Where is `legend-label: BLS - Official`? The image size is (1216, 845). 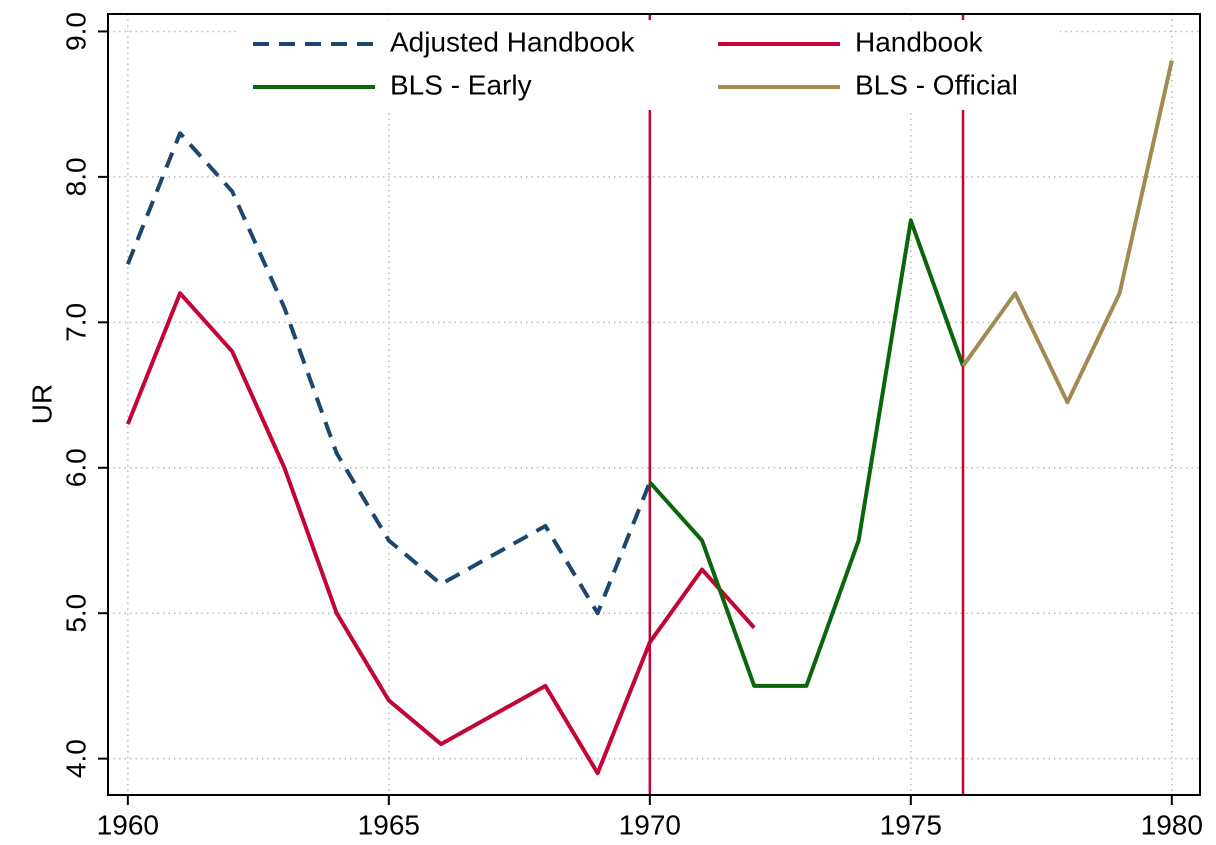 legend-label: BLS - Official is located at coordinates (936, 84).